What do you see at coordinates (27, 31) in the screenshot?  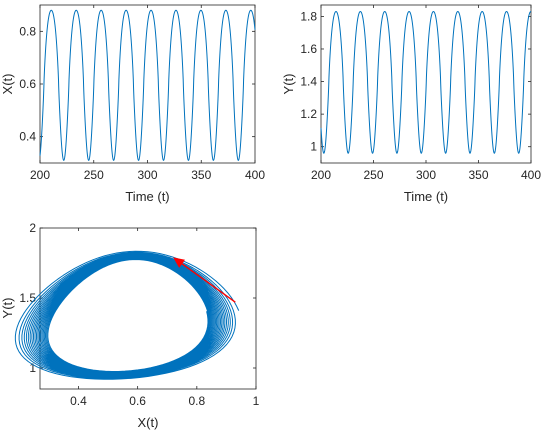 I see `y-tick-label: 0.8` at bounding box center [27, 31].